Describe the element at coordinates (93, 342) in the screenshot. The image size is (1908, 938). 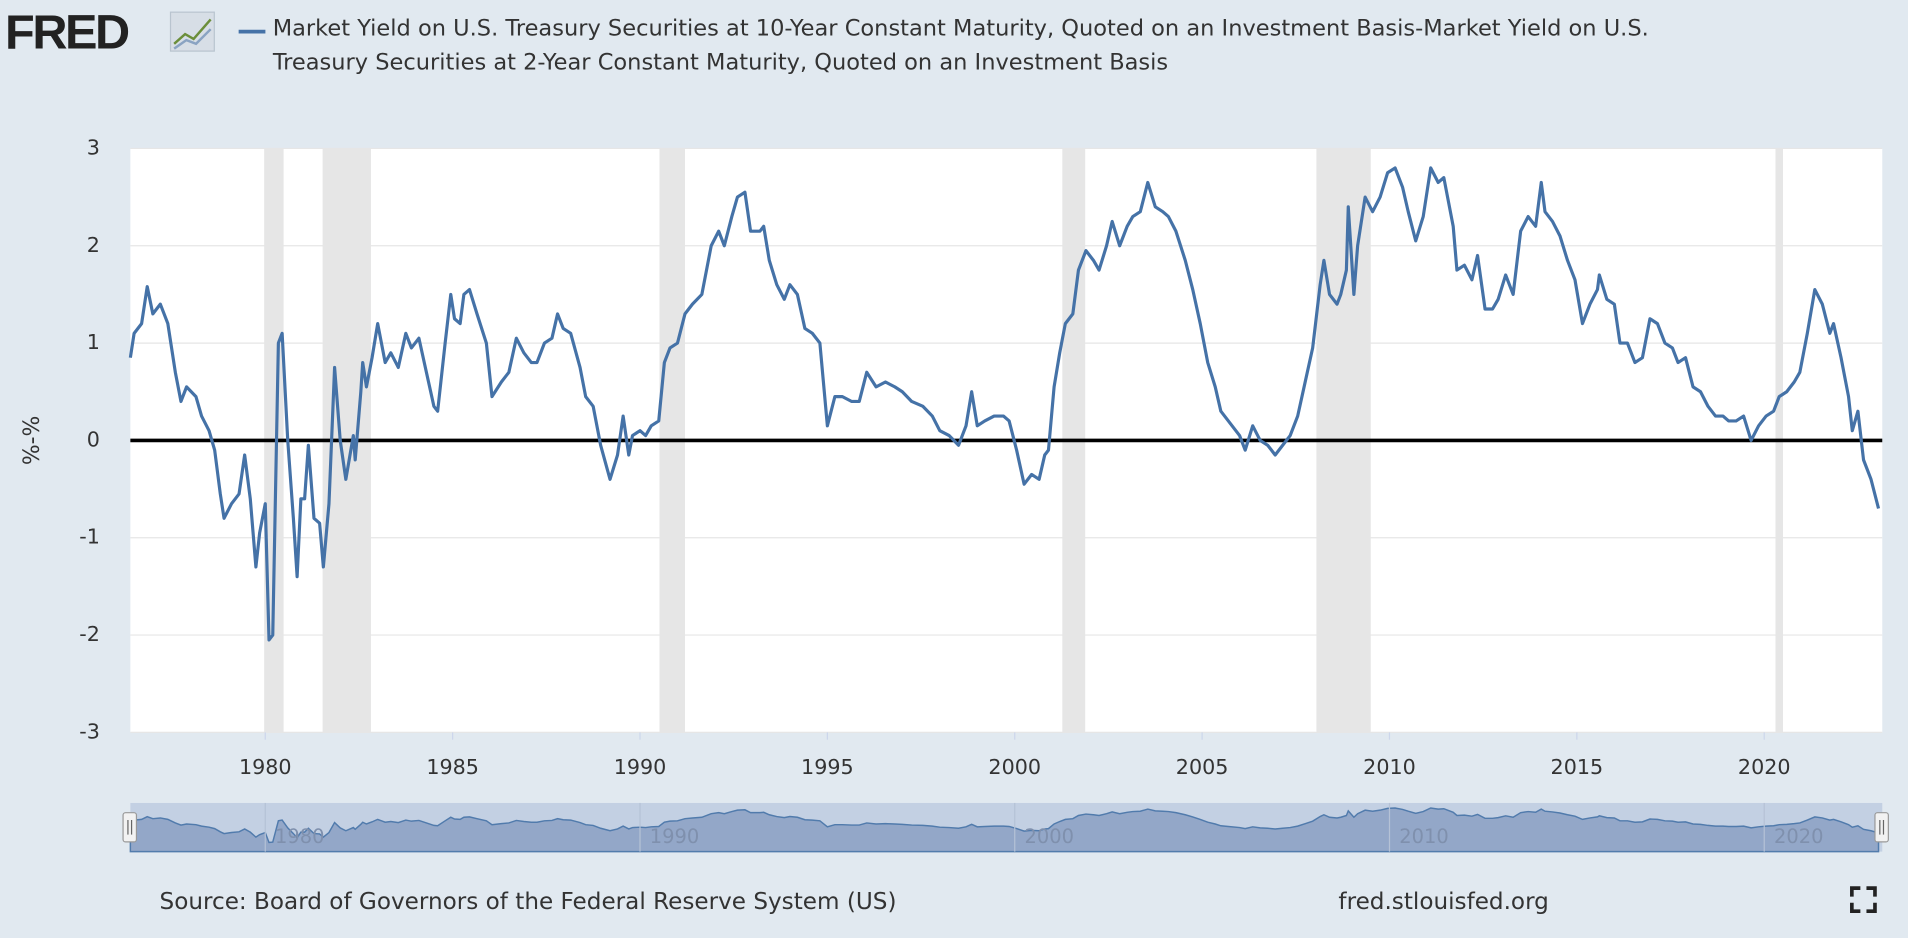
I see `y-tick-label: 1` at that location.